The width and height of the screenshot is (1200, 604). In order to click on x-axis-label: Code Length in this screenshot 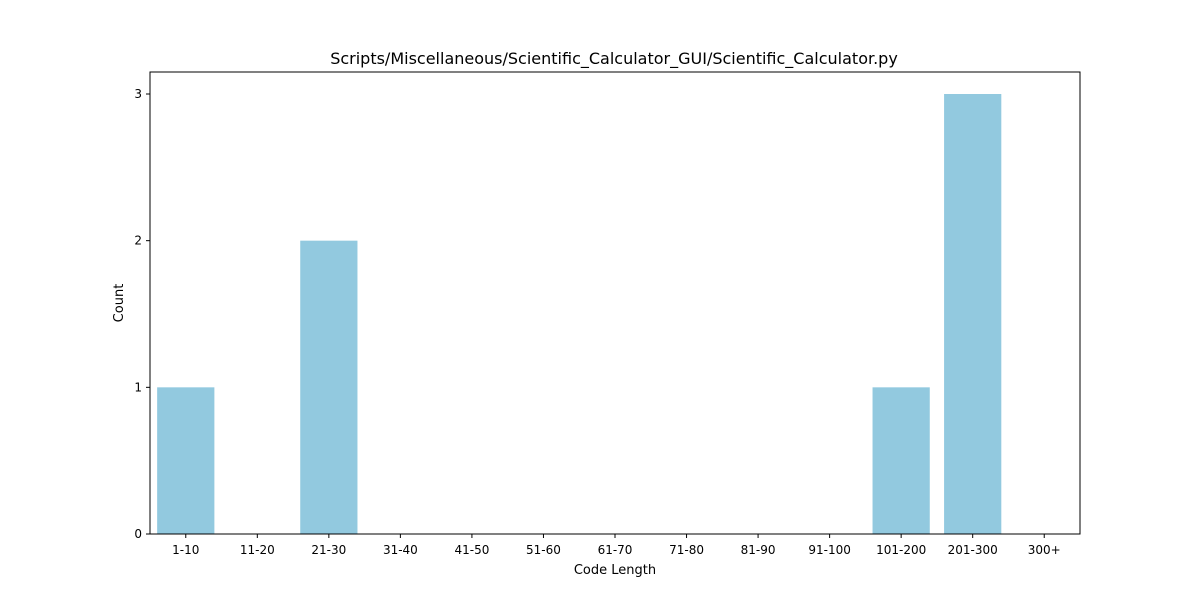, I will do `click(615, 570)`.